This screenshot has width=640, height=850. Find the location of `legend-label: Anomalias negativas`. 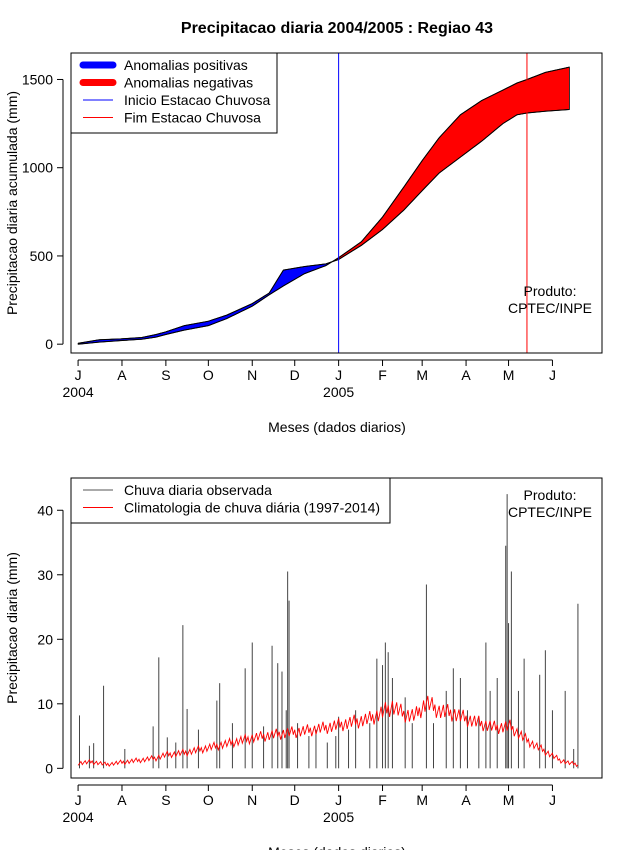

legend-label: Anomalias negativas is located at coordinates (188, 83).